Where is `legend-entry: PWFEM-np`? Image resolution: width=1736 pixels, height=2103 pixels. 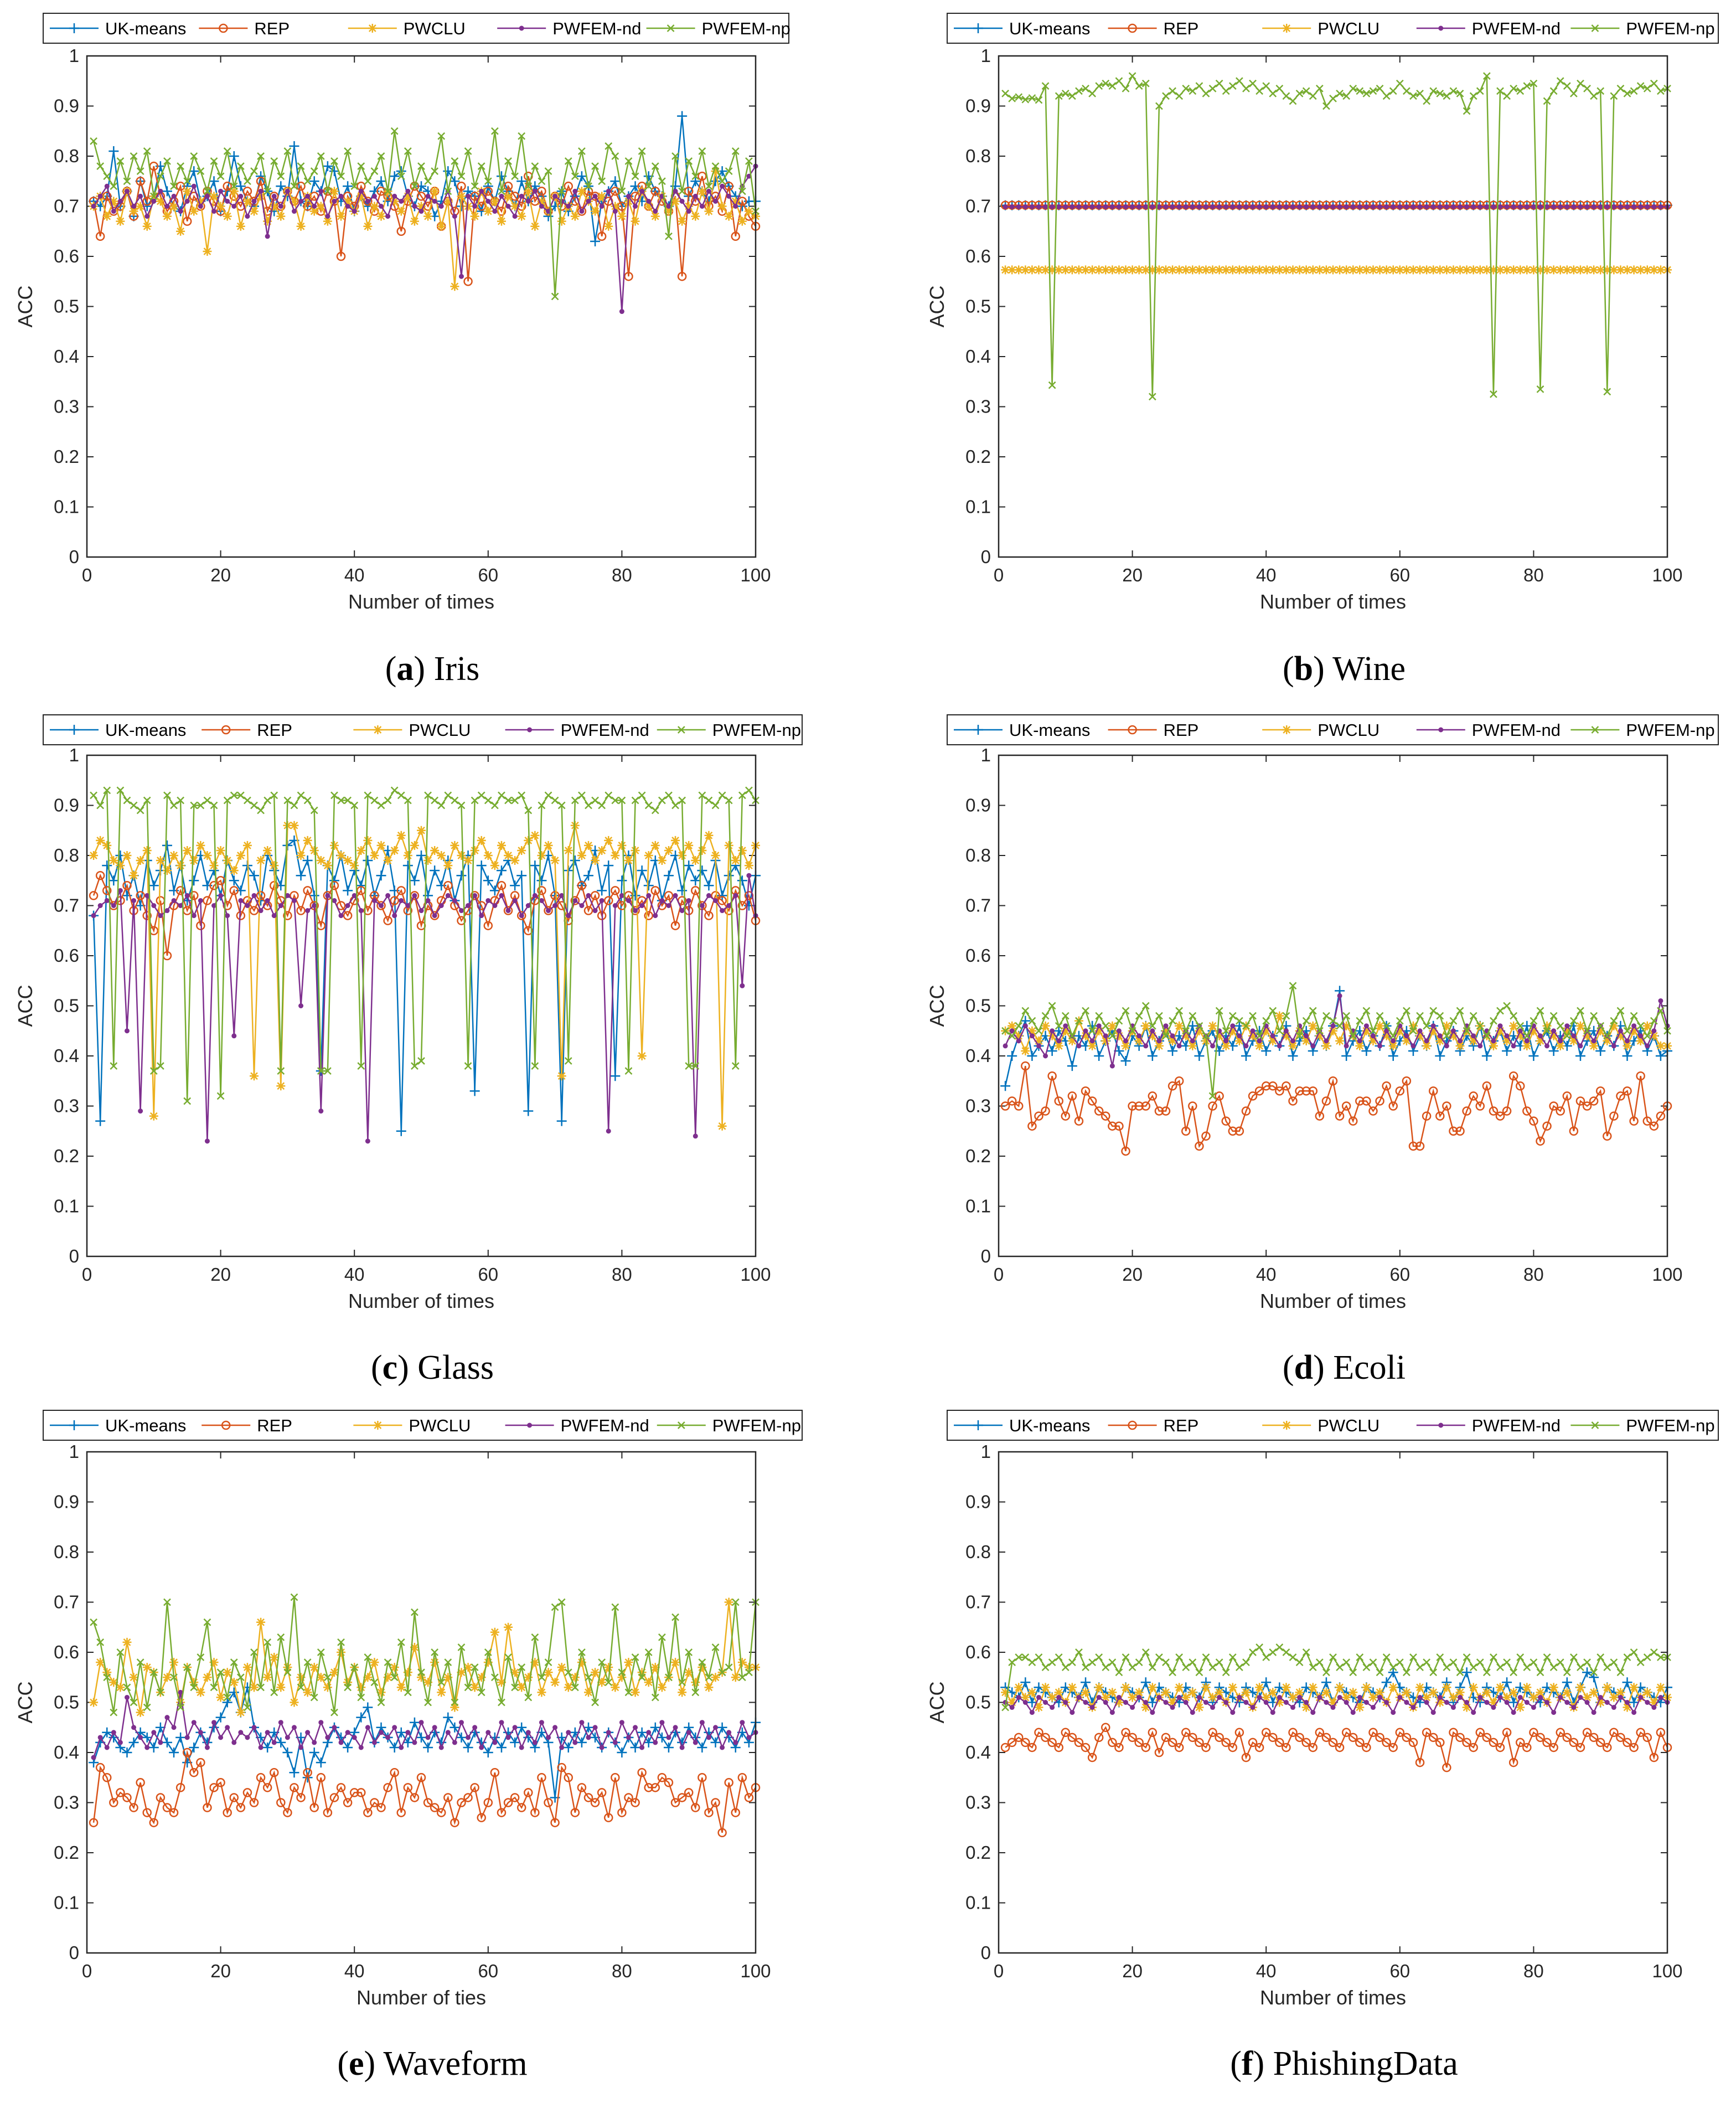
legend-entry: PWFEM-np is located at coordinates (1642, 29).